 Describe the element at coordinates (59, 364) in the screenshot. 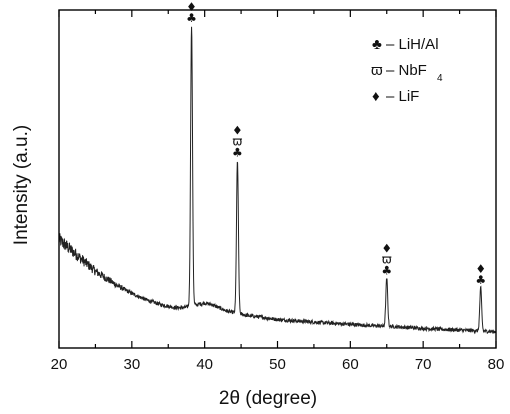

I see `x-tick-label: 20` at that location.